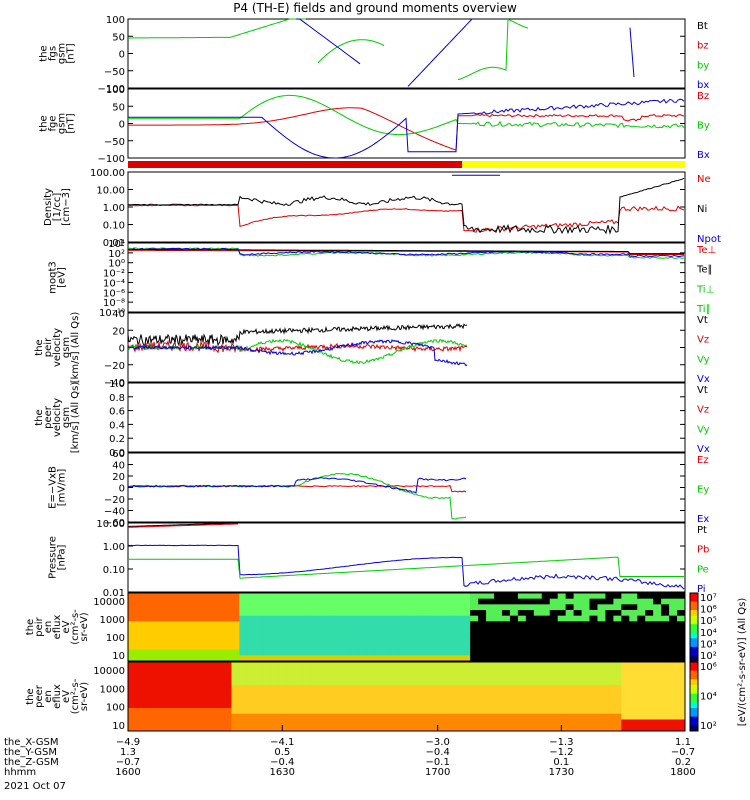 This screenshot has width=750, height=800. I want to click on panel-frame-efield, so click(406, 487).